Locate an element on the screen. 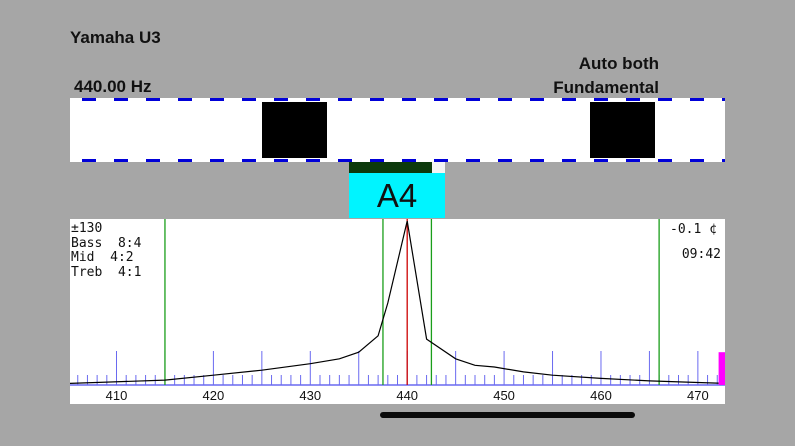 The image size is (795, 446). reference-frequency: 440.00 Hz is located at coordinates (113, 86).